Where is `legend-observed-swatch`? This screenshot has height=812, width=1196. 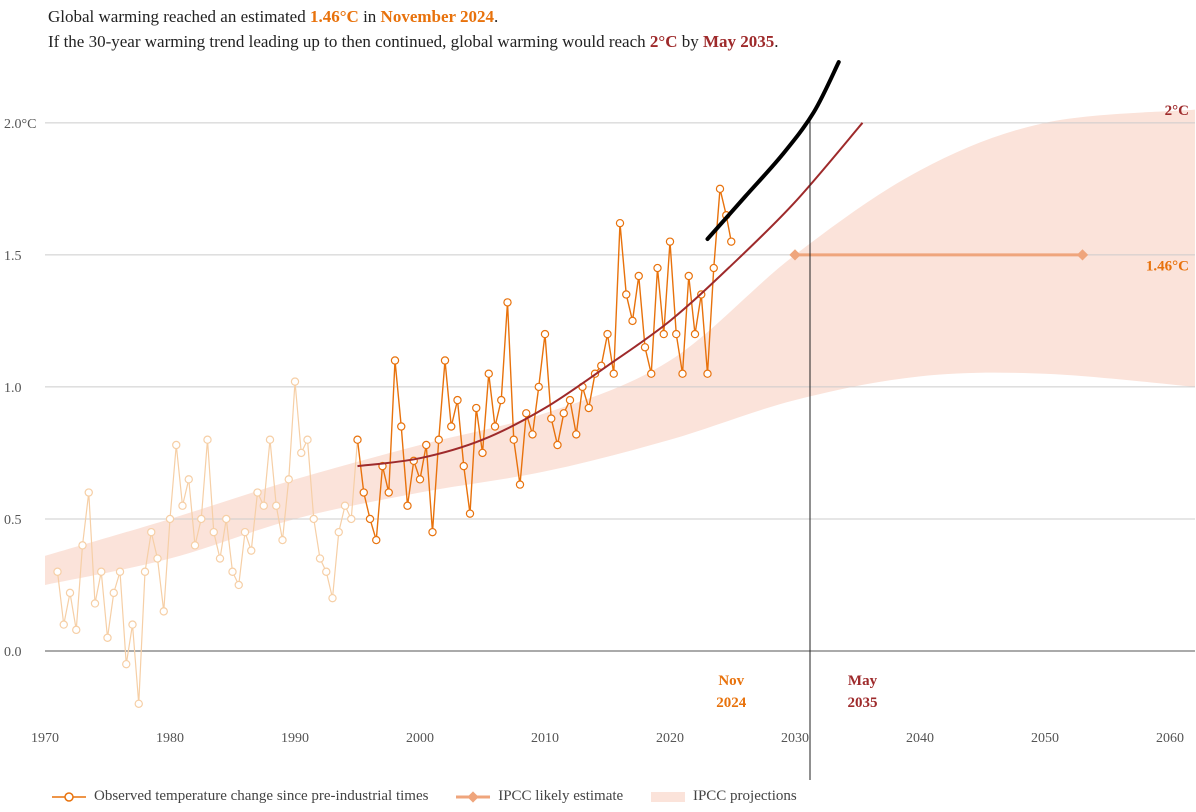 legend-observed-swatch is located at coordinates (69, 796).